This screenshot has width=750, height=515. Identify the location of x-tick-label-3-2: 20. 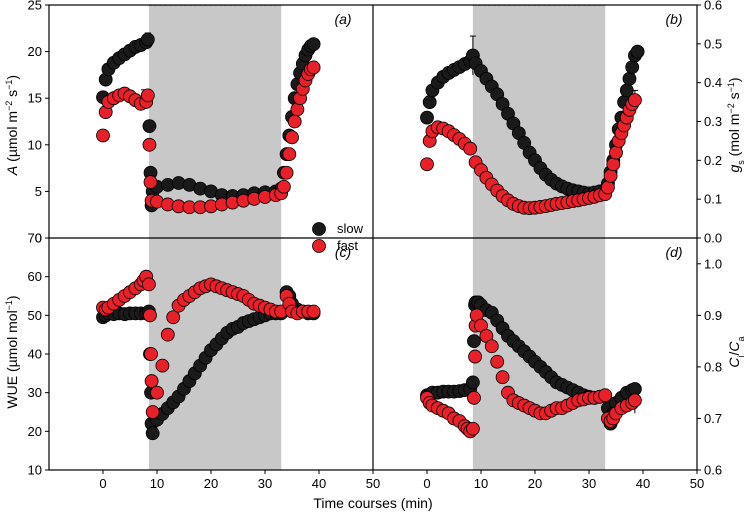
(535, 483).